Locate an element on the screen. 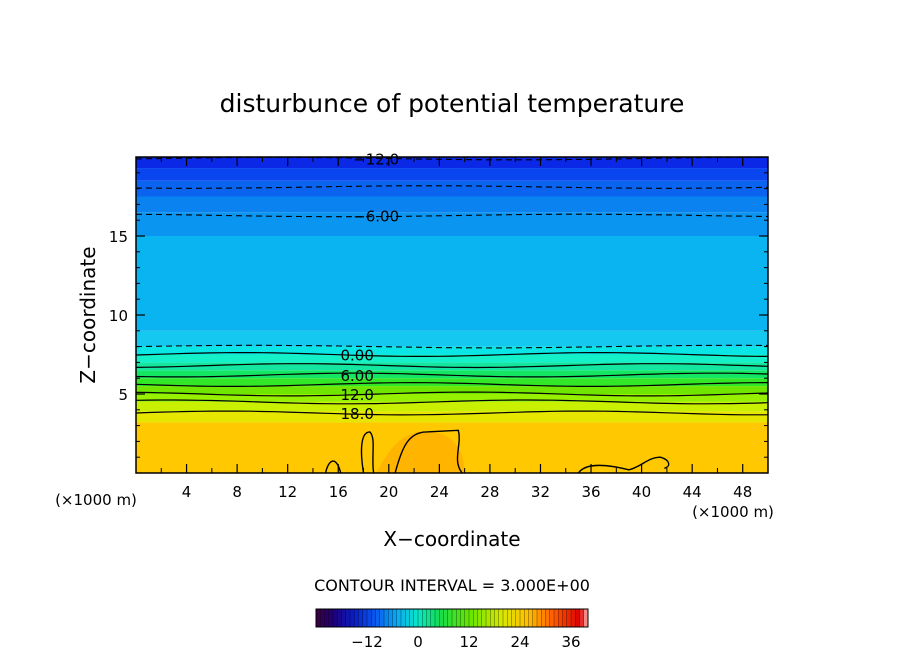 The height and width of the screenshot is (654, 904). x-axis-label: X−coordinate is located at coordinates (451, 539).